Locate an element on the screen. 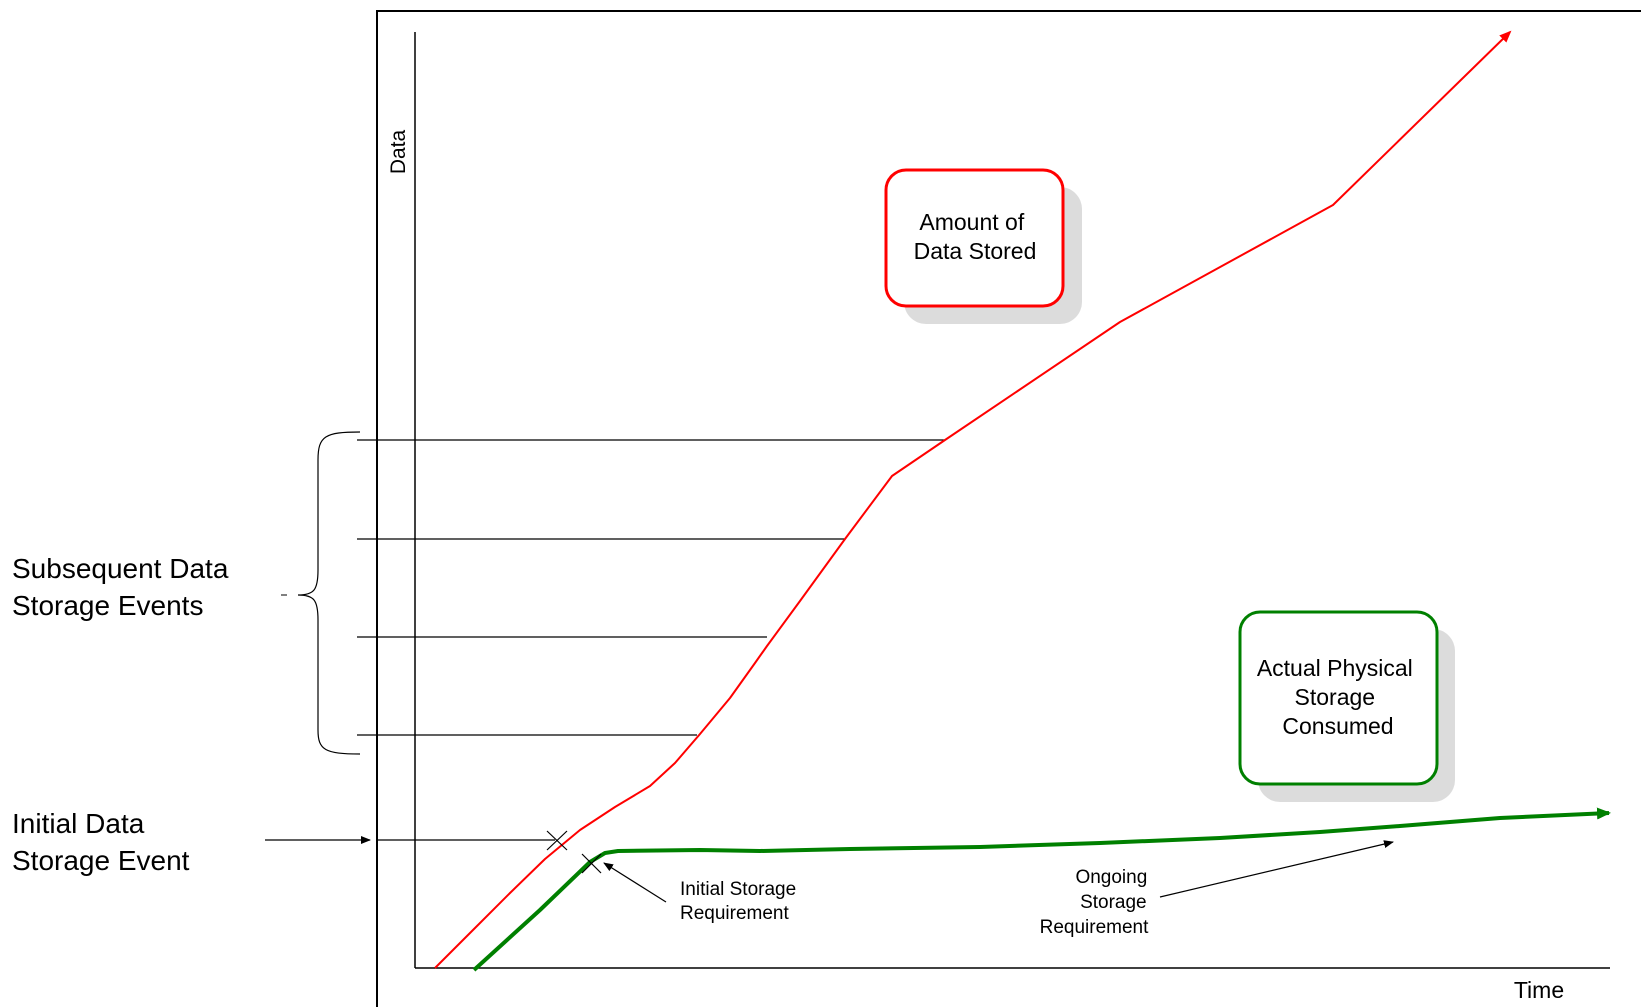  physical-box-text: Actual Physical Storage Consumed is located at coordinates (1338, 697).